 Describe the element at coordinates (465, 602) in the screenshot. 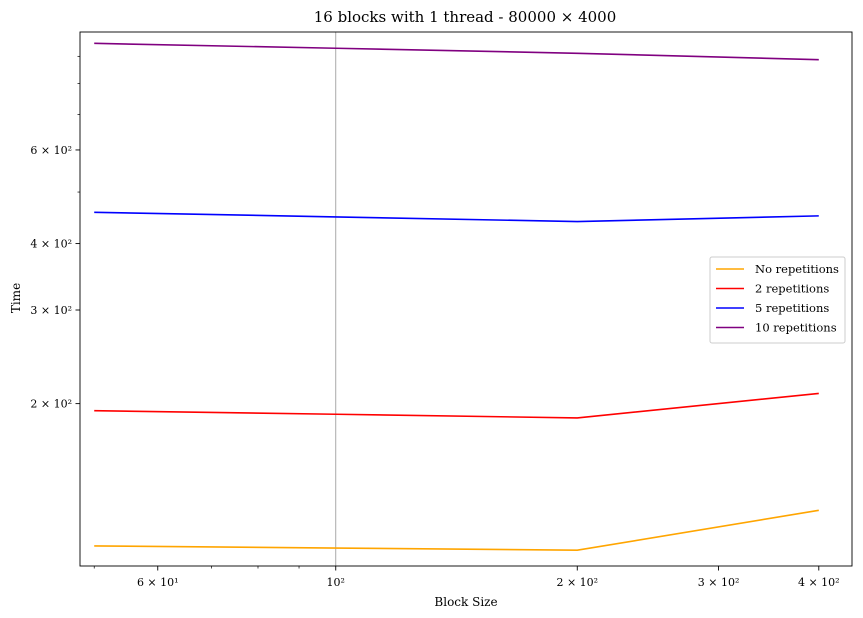

I see `x-axis-label: Block Size` at that location.